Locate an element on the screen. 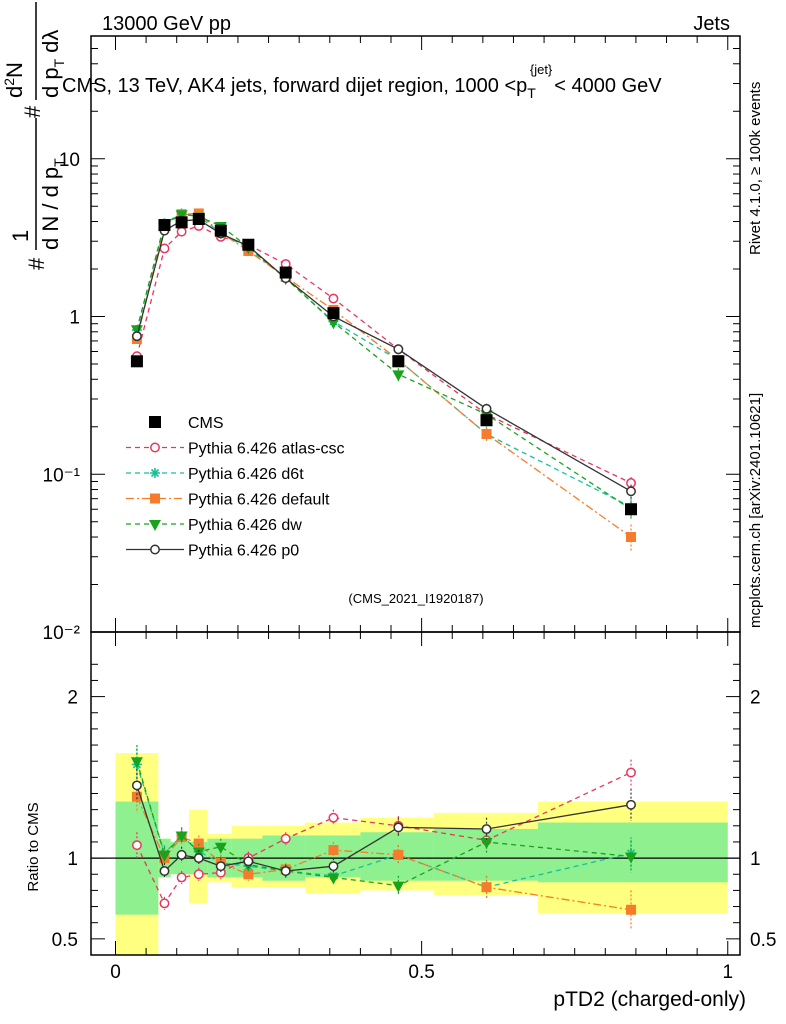 This screenshot has height=1024, width=786. x-tick-label: 1 is located at coordinates (727, 972).